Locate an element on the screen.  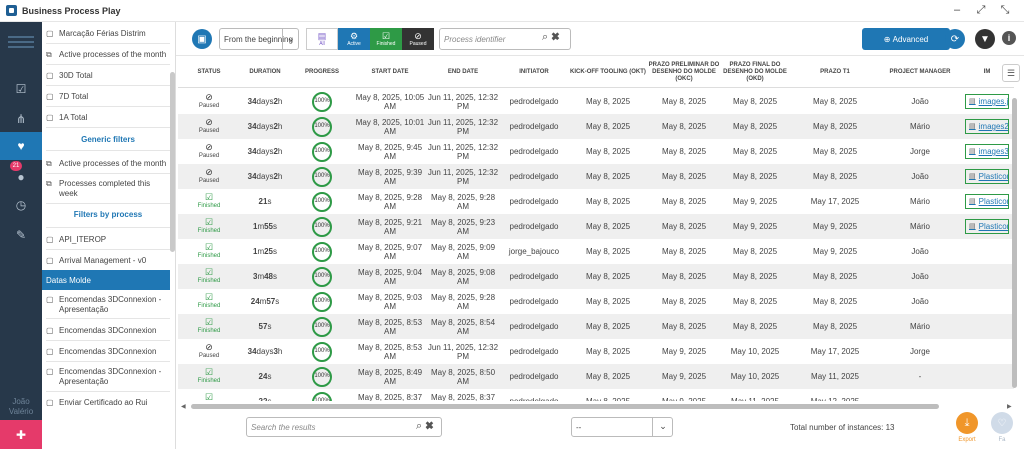
gift-icon: ✚ is located at coordinates (21, 434).